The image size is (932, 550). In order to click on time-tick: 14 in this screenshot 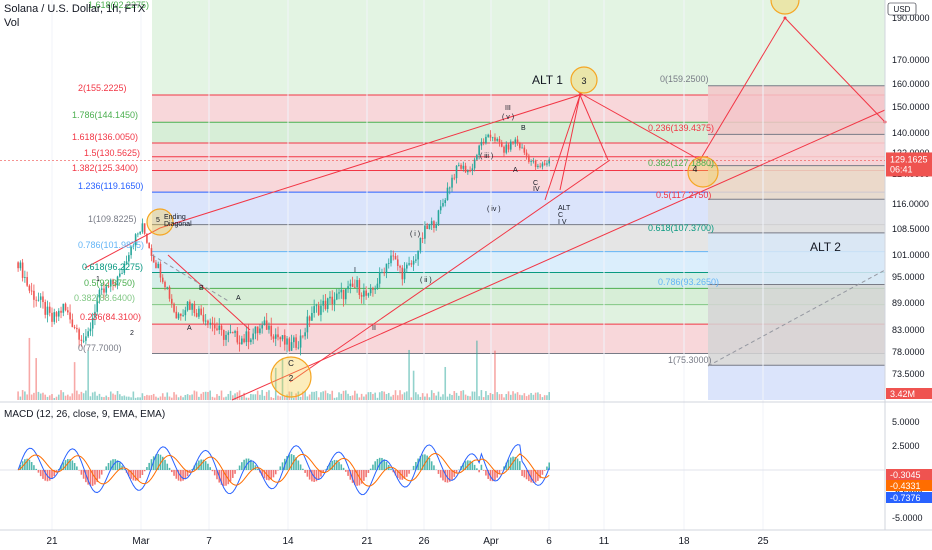, I will do `click(288, 541)`.